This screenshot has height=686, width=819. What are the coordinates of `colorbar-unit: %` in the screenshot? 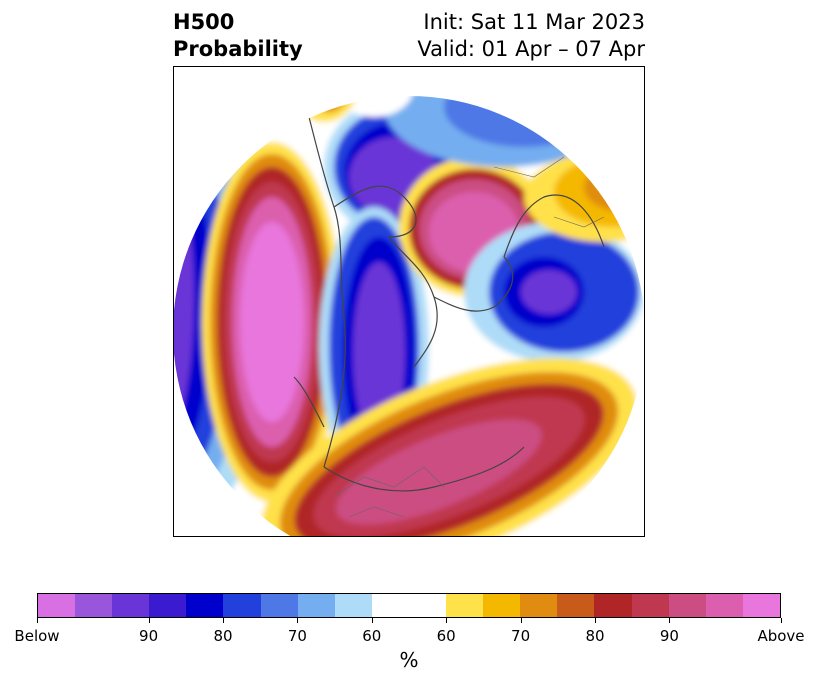 It's located at (409, 660).